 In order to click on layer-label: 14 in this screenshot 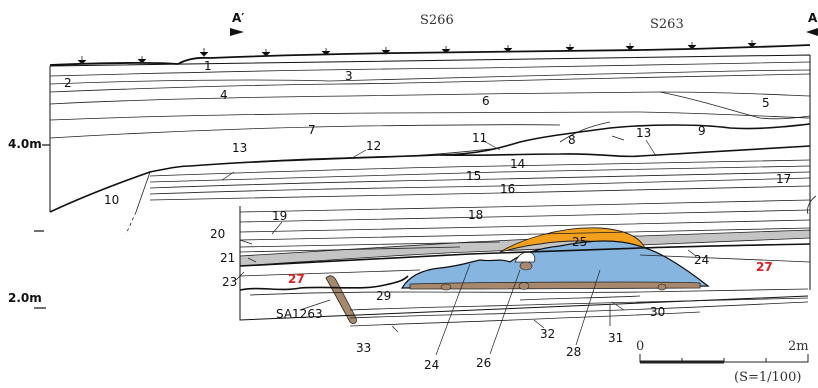, I will do `click(517, 164)`.